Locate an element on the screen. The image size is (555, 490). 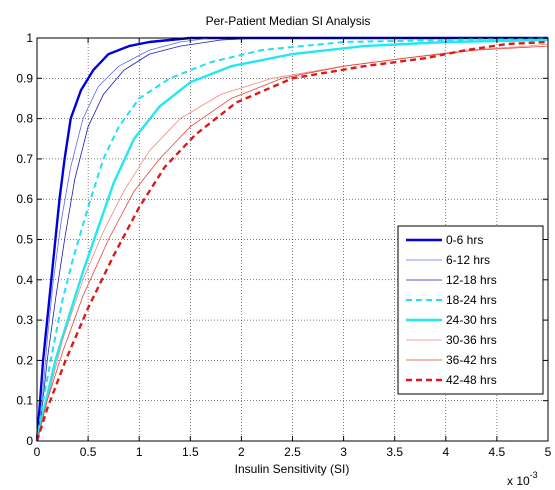
xtick-labels: 0 0.5 1 1.5 2 2.5 3 3.5 4 4.5 5 is located at coordinates (293, 452).